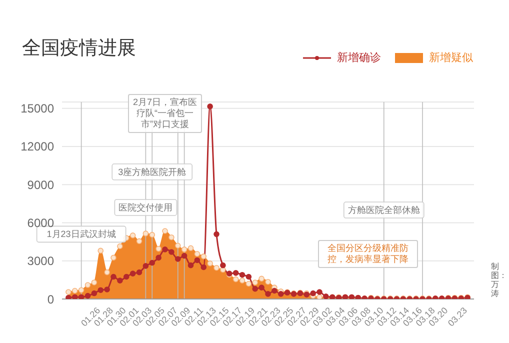 The image size is (509, 343). What do you see at coordinates (145, 207) in the screenshot?
I see `annotation: 医院交付使用` at bounding box center [145, 207].